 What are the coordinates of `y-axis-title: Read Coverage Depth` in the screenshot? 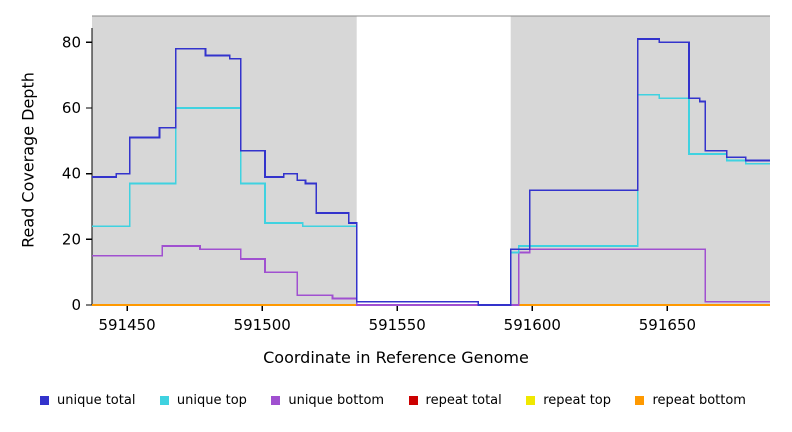 It's located at (28, 160).